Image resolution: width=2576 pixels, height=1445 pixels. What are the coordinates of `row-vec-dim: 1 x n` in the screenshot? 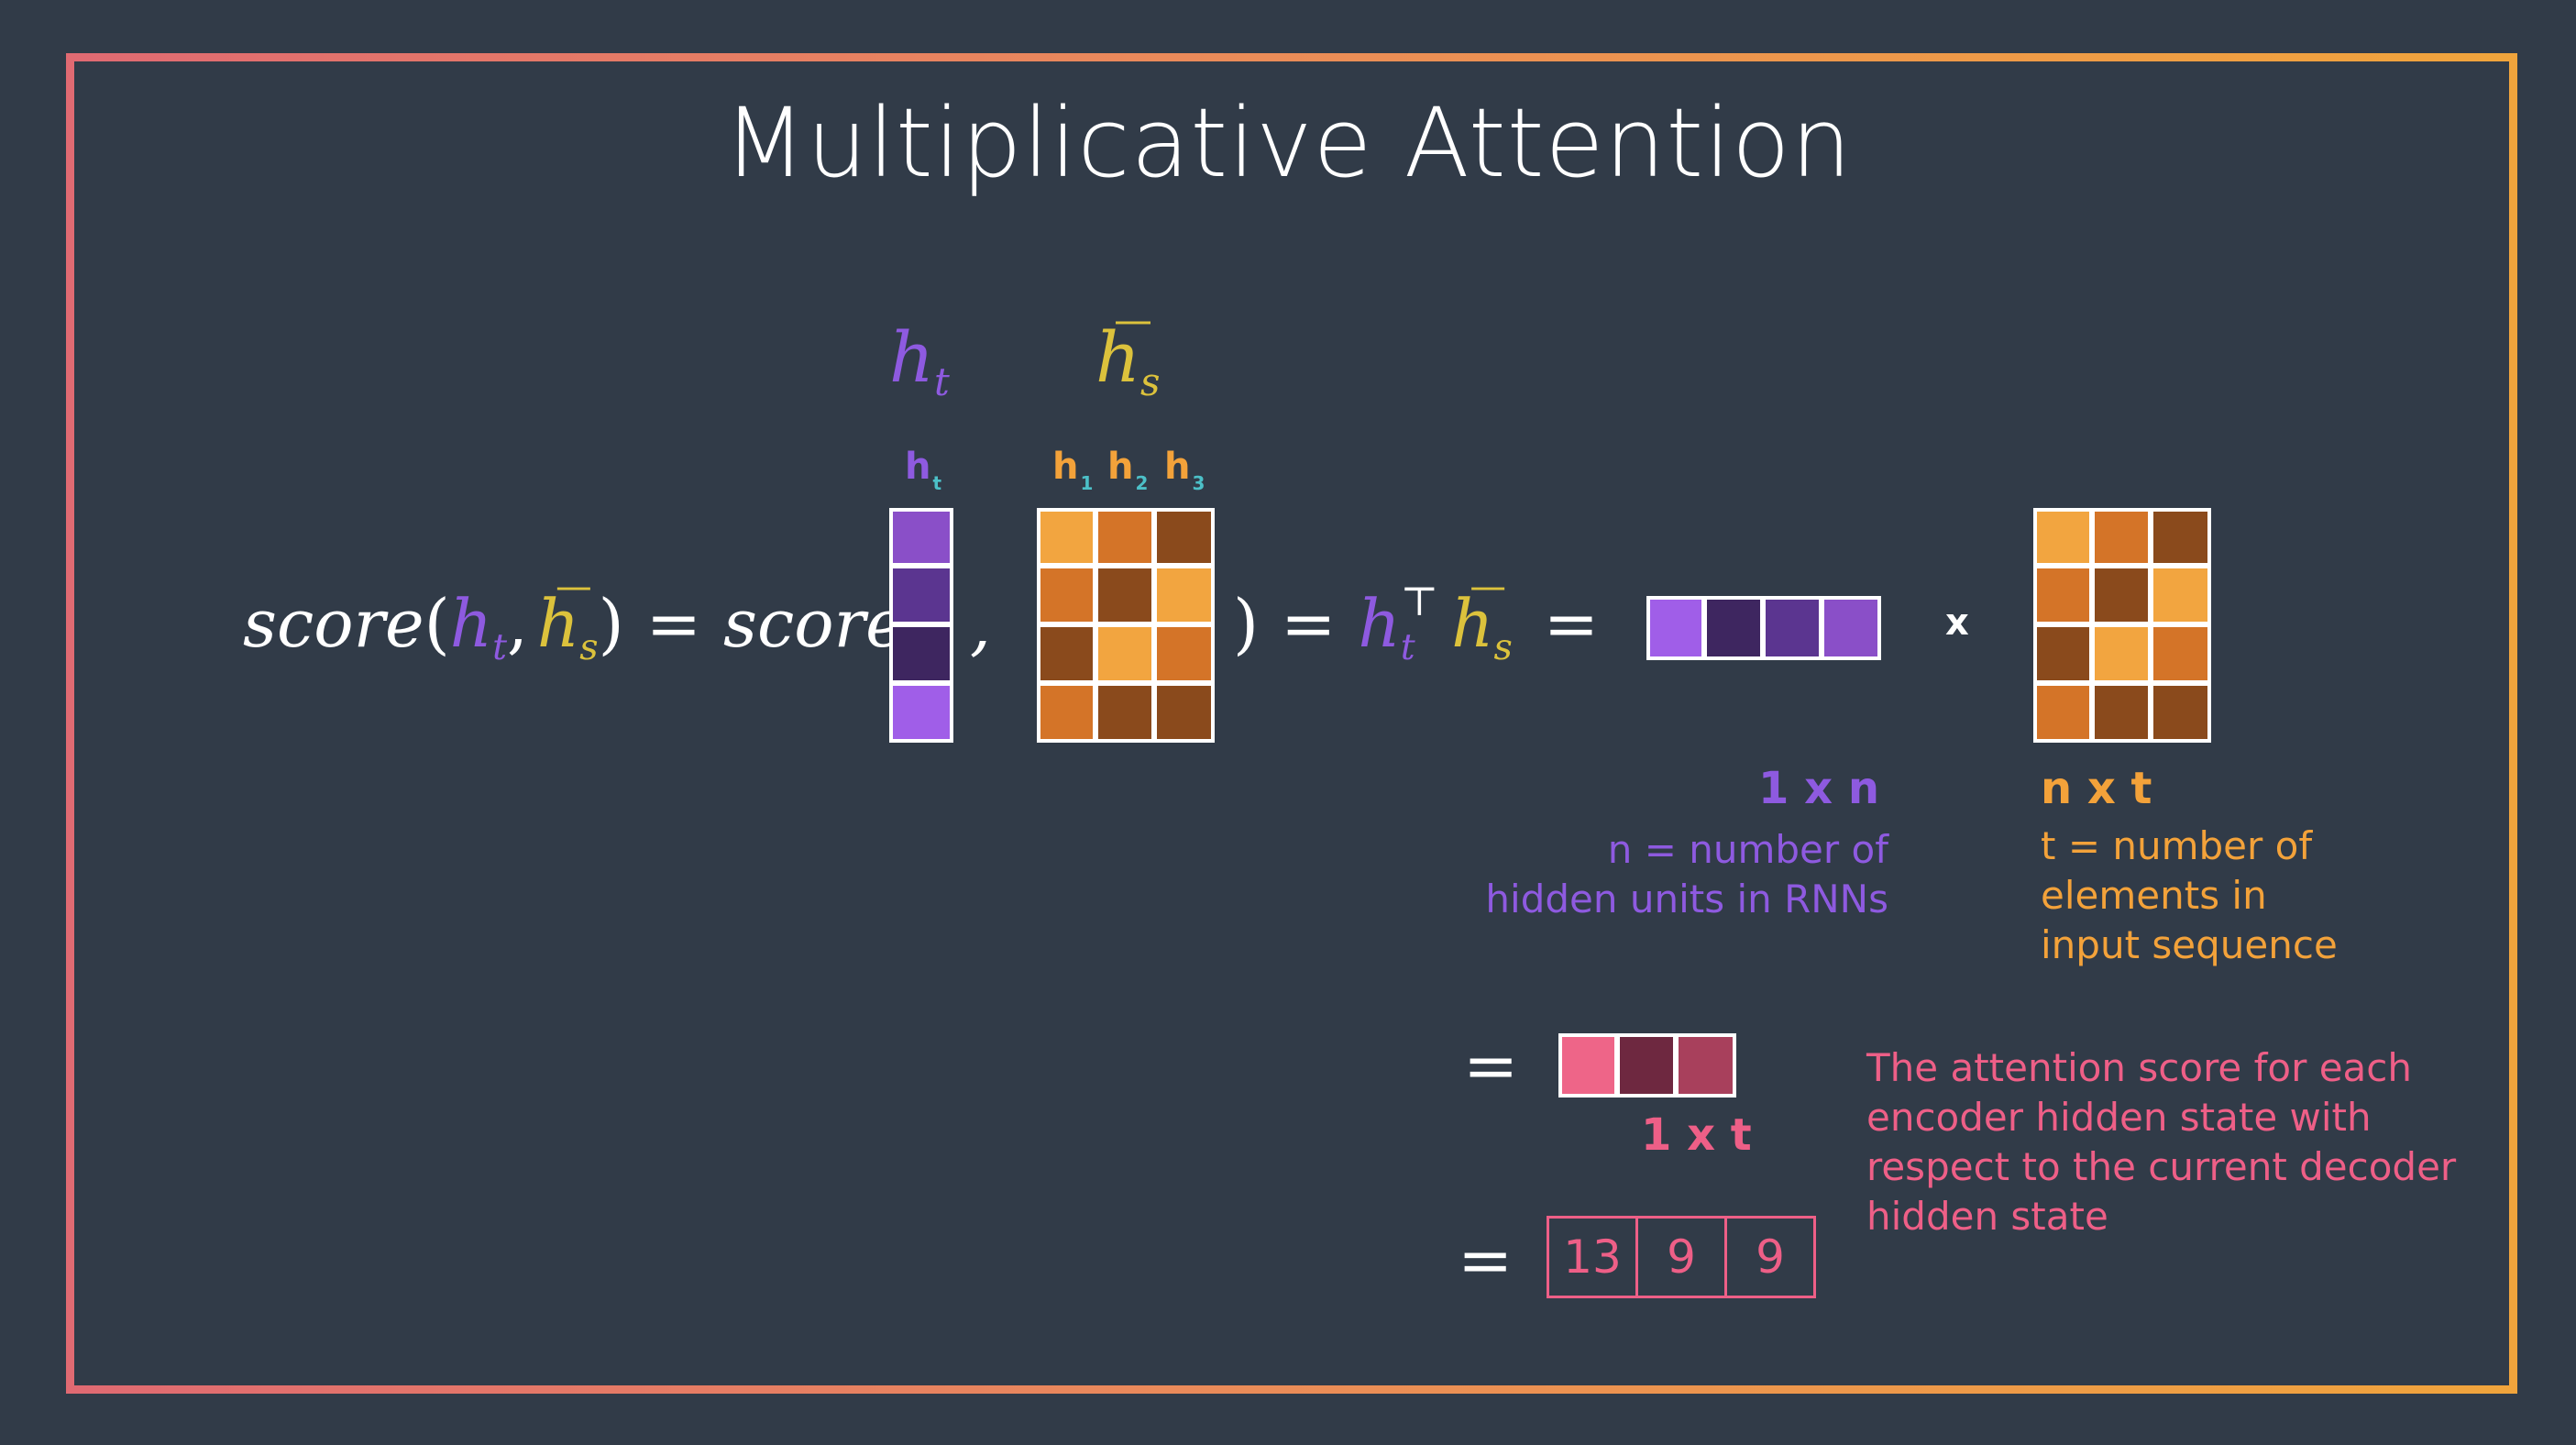 It's located at (1818, 789).